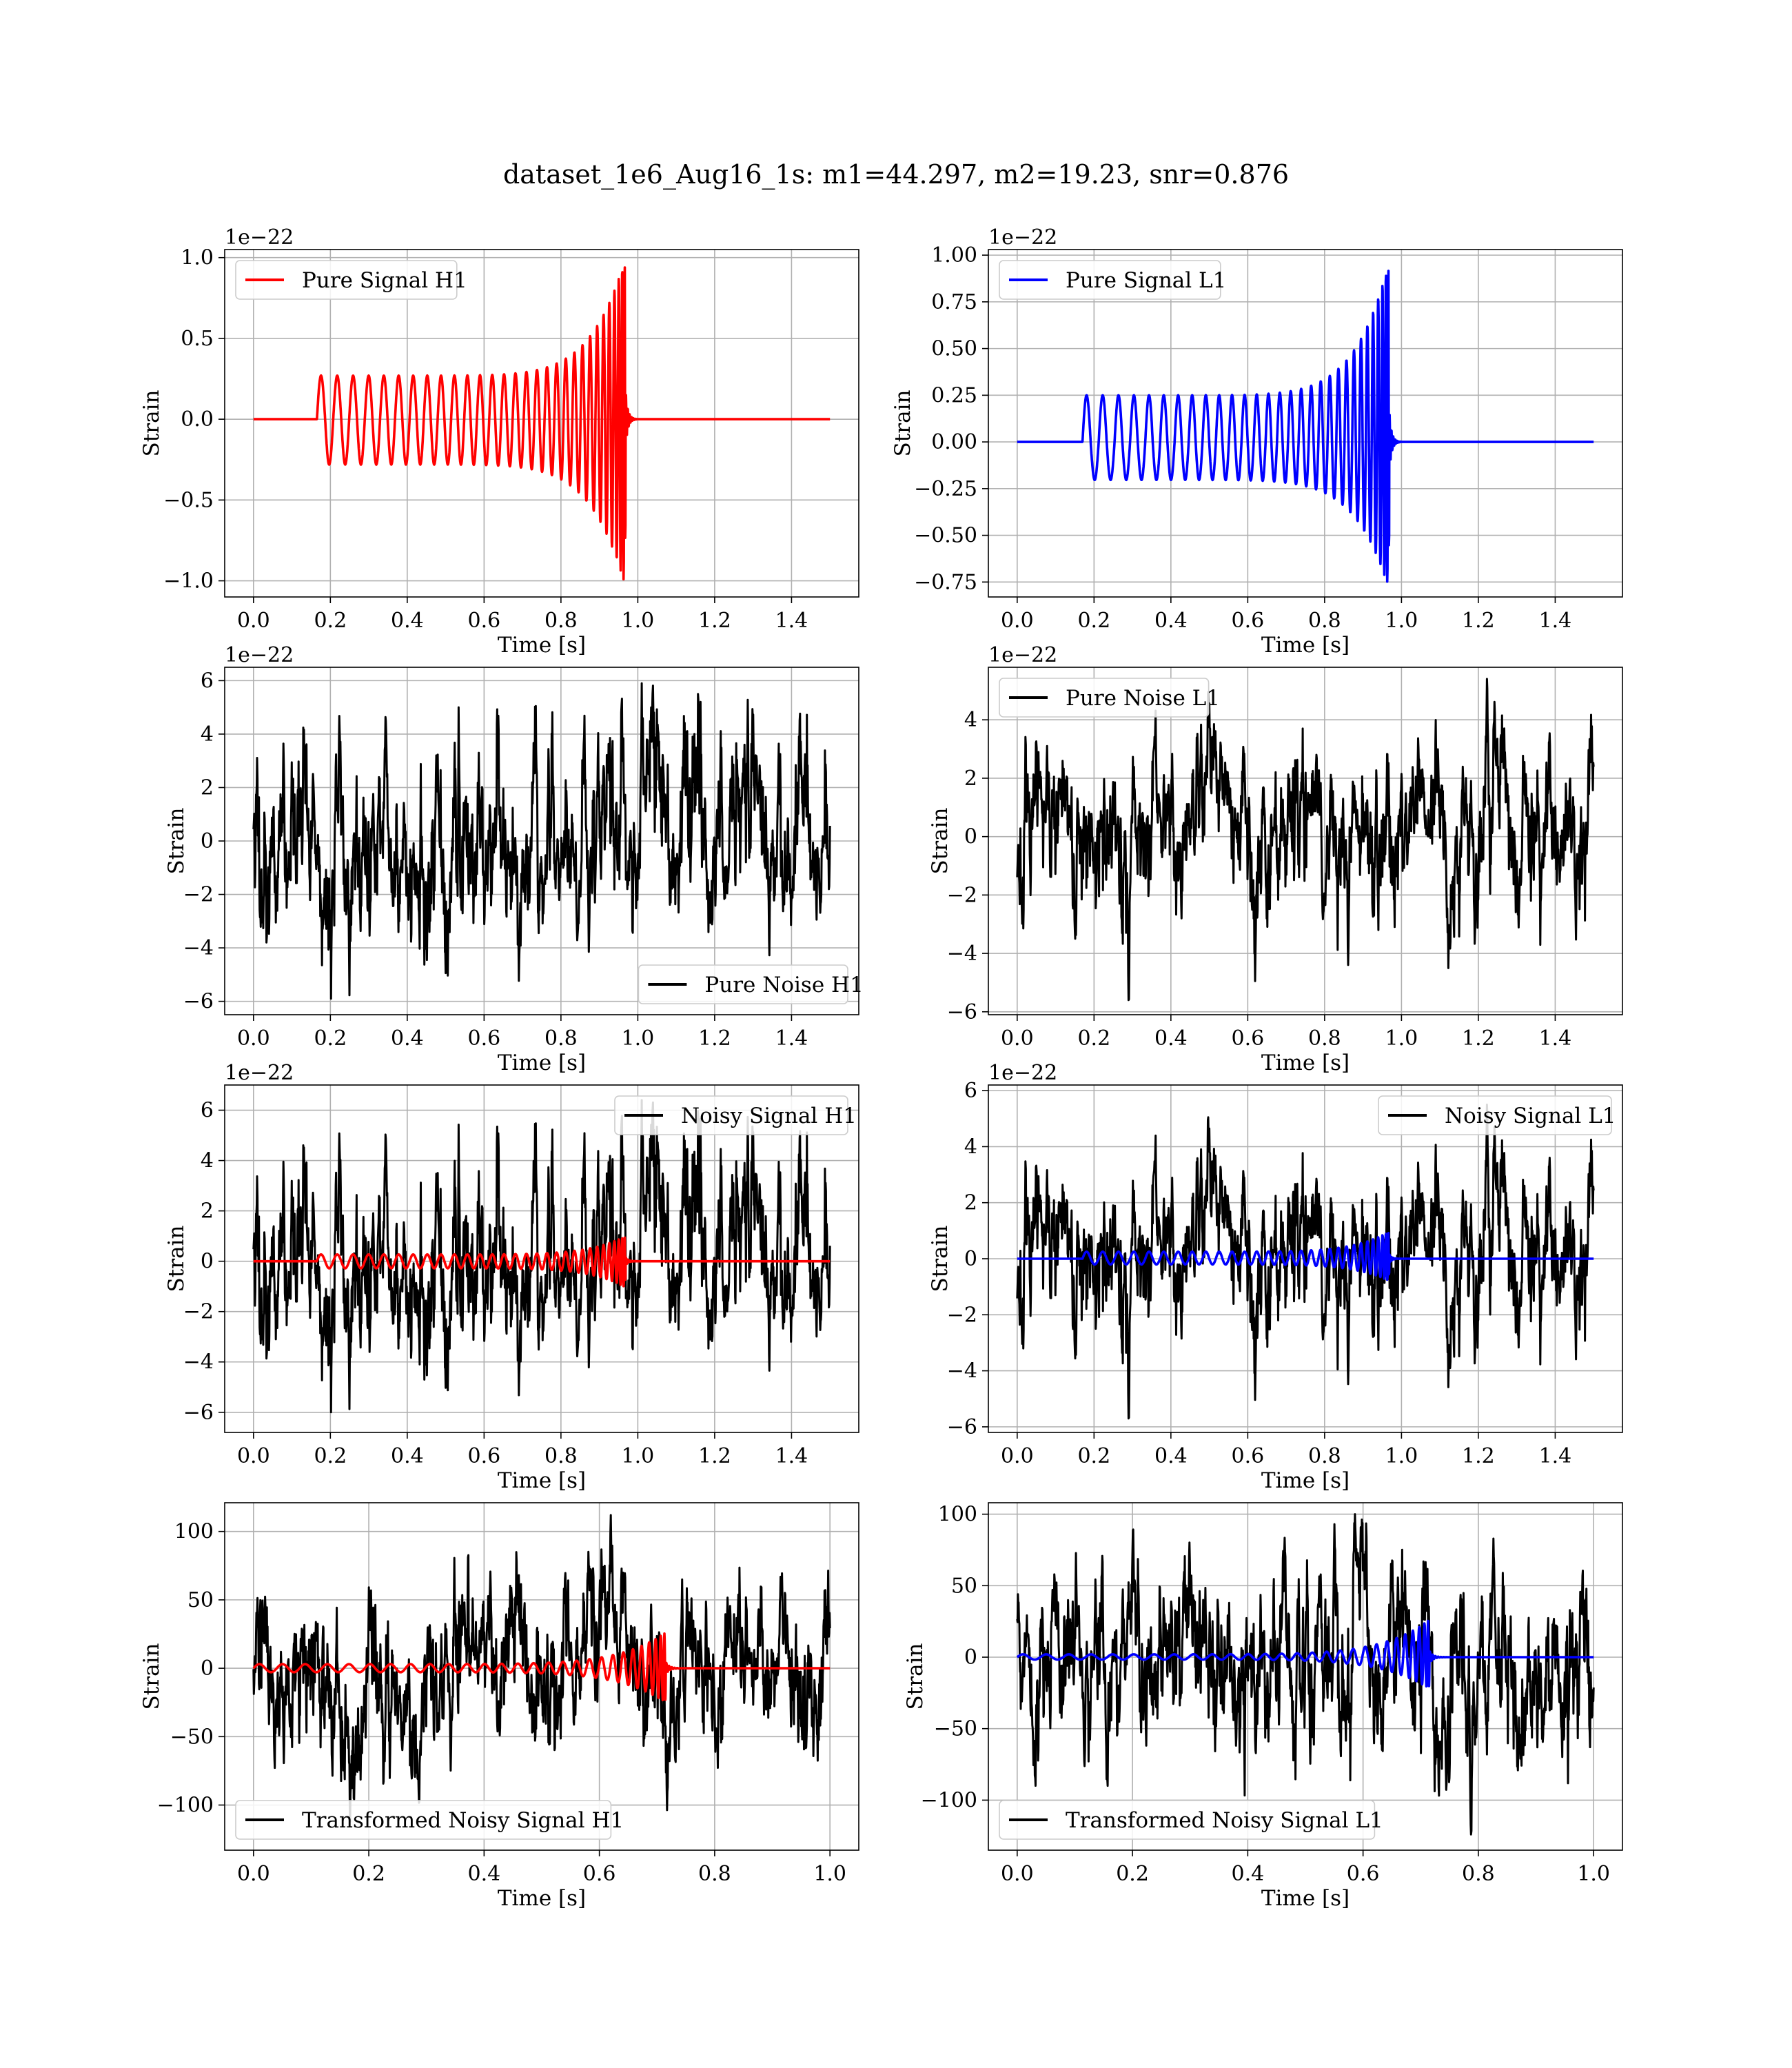  I want to click on series-line-transformed-noisy-signal-l1, so click(1305, 1674).